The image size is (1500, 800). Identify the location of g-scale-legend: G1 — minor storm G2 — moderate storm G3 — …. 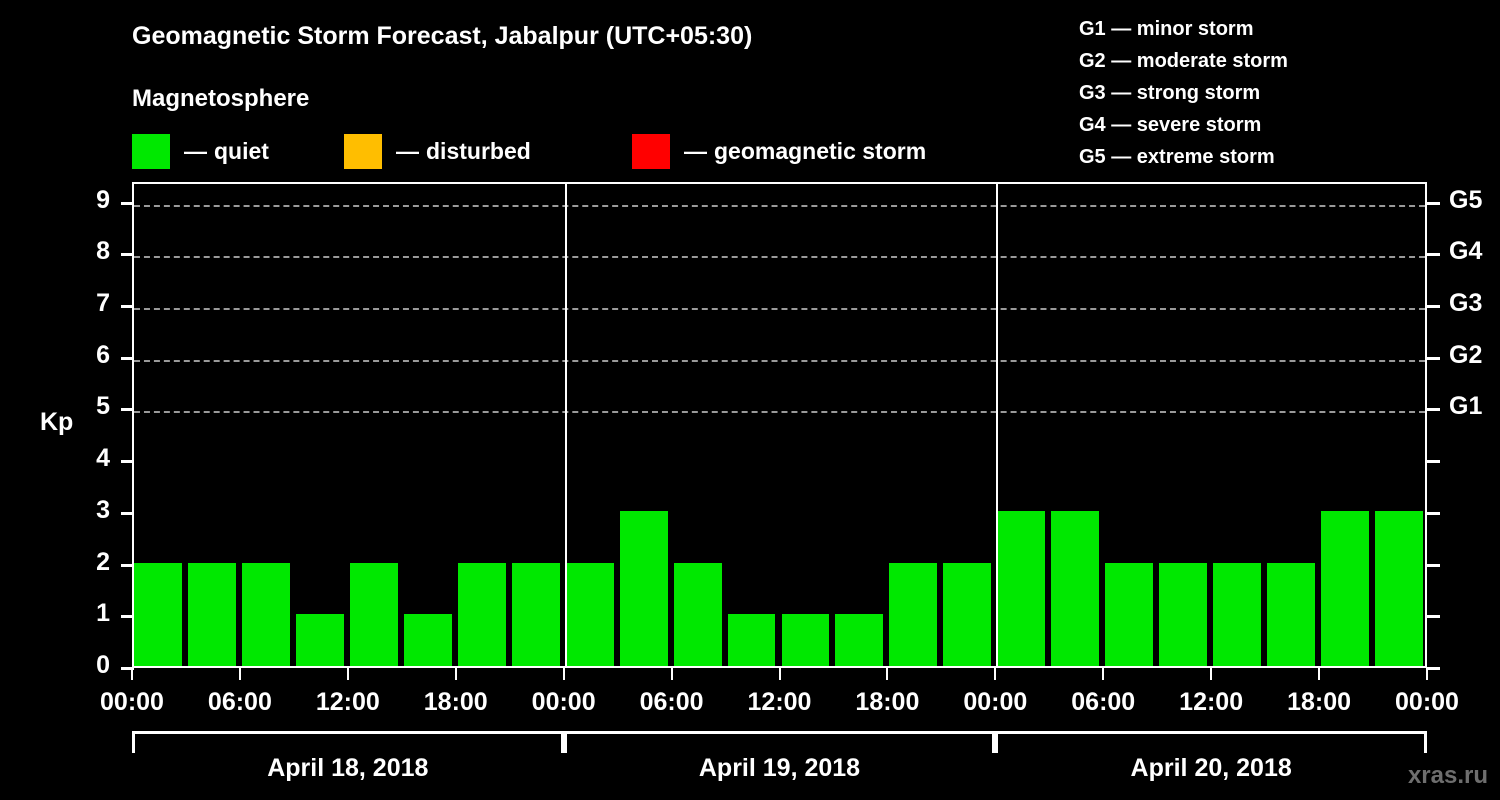
(1183, 93).